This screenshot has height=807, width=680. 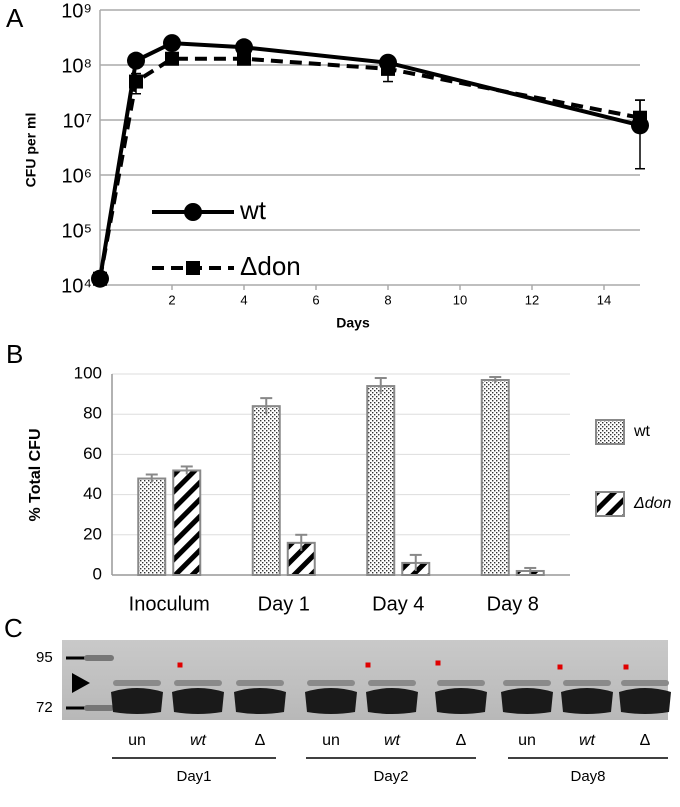 I want to click on y-tick-label: 20, so click(x=92, y=533).